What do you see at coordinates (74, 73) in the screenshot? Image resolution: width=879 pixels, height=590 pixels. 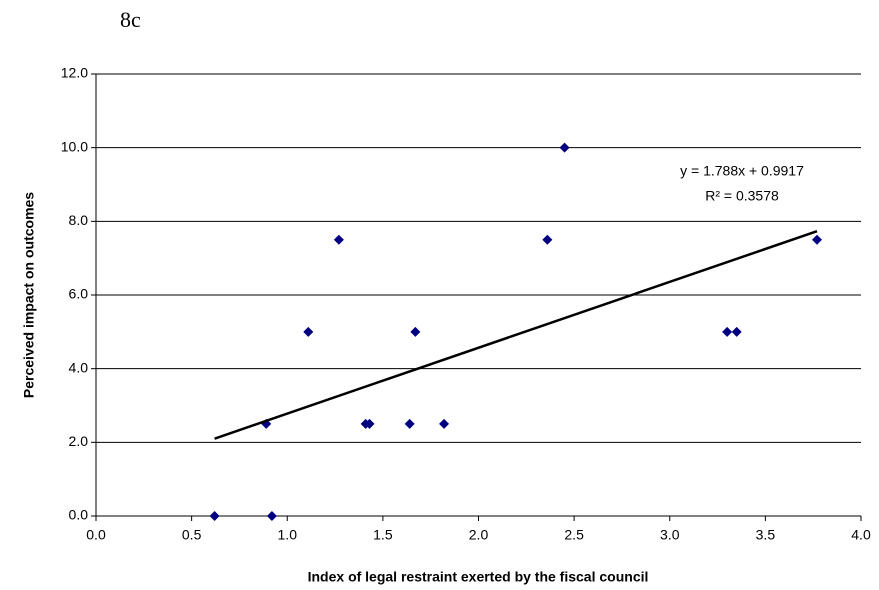 I see `y-tick-label: 12.0` at bounding box center [74, 73].